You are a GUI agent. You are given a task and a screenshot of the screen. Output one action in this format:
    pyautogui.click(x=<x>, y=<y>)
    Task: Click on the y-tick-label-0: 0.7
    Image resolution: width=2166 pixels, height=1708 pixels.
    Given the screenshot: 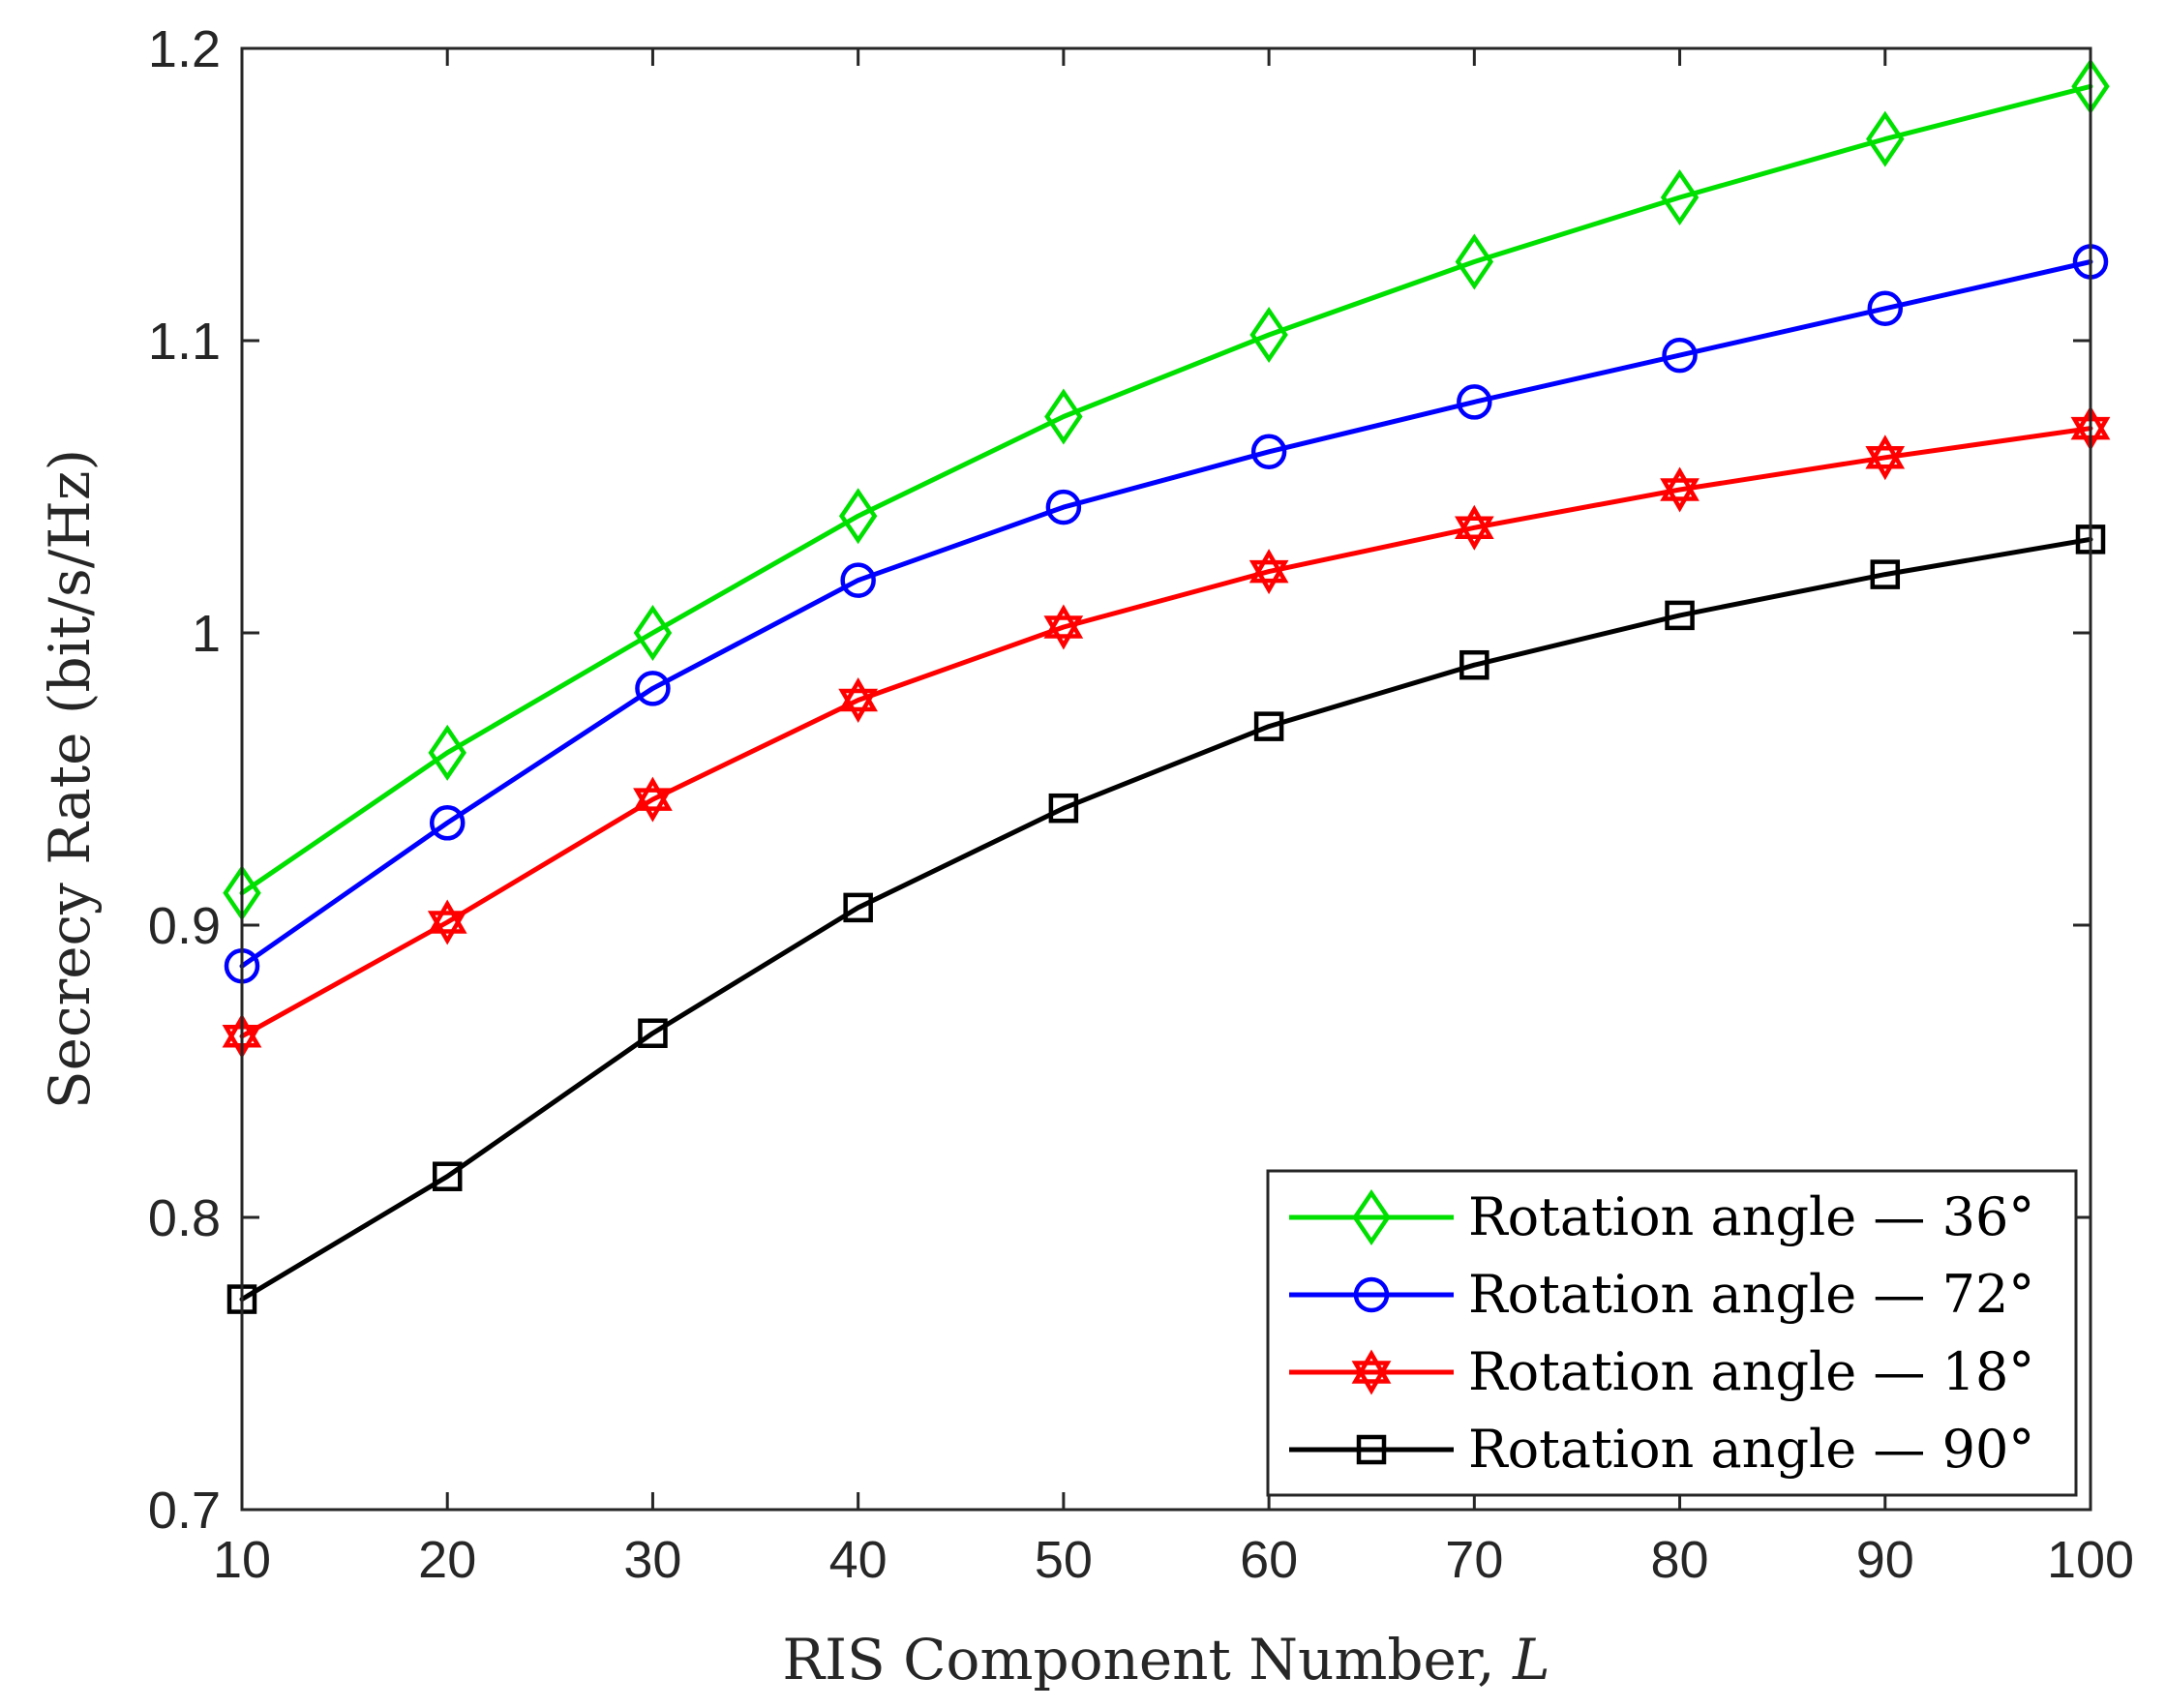 What is the action you would take?
    pyautogui.click(x=184, y=1511)
    